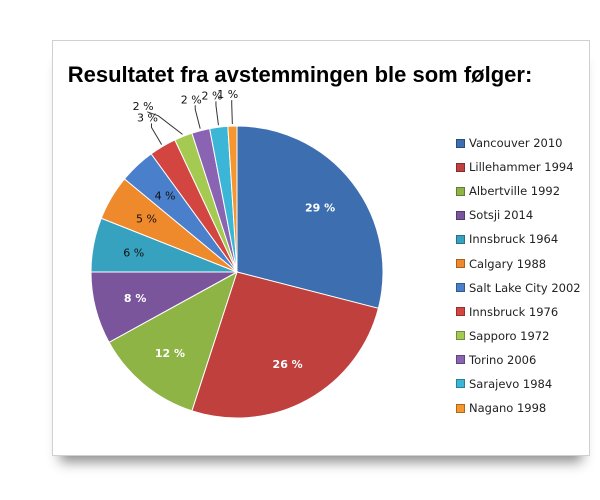 Image resolution: width=600 pixels, height=500 pixels. Describe the element at coordinates (508, 263) in the screenshot. I see `legend-label: Calgary 1988` at that location.